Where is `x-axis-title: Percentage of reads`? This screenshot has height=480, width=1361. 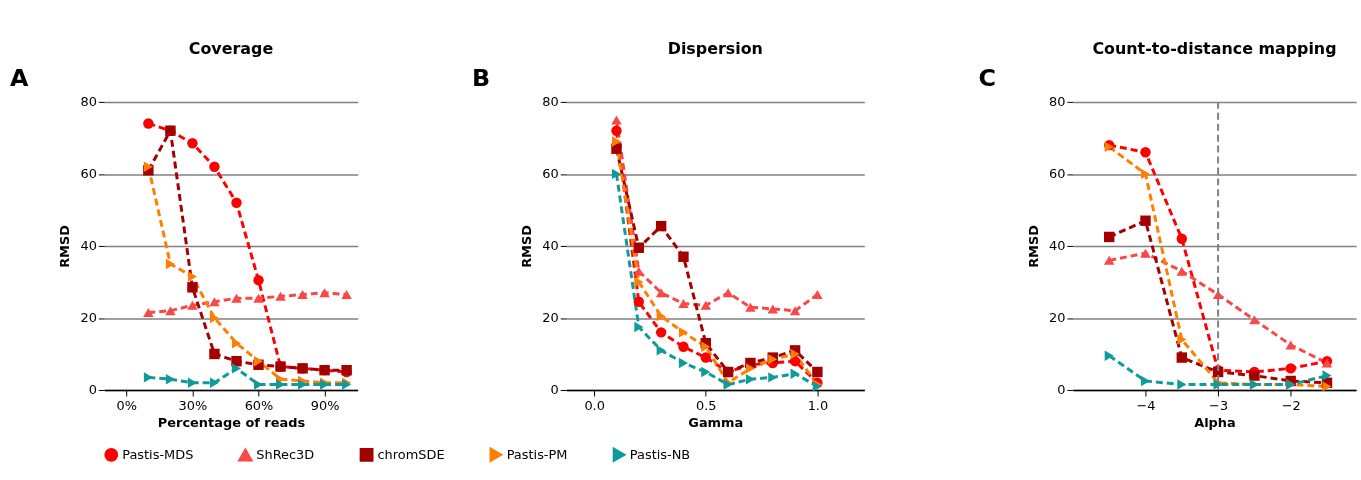 x-axis-title: Percentage of reads is located at coordinates (231, 423).